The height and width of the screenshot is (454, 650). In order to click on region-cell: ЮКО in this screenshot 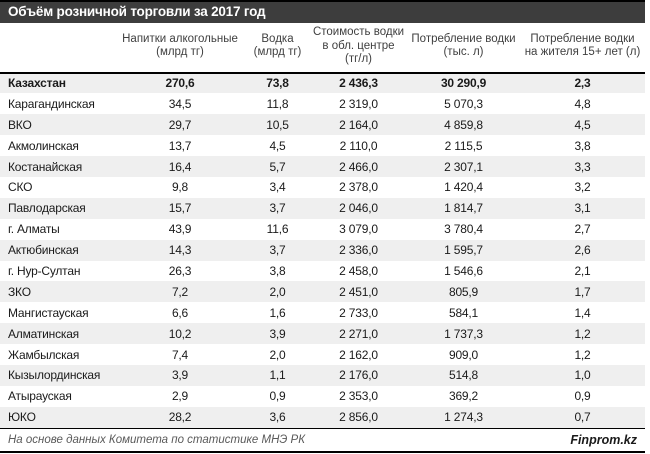, I will do `click(22, 417)`.